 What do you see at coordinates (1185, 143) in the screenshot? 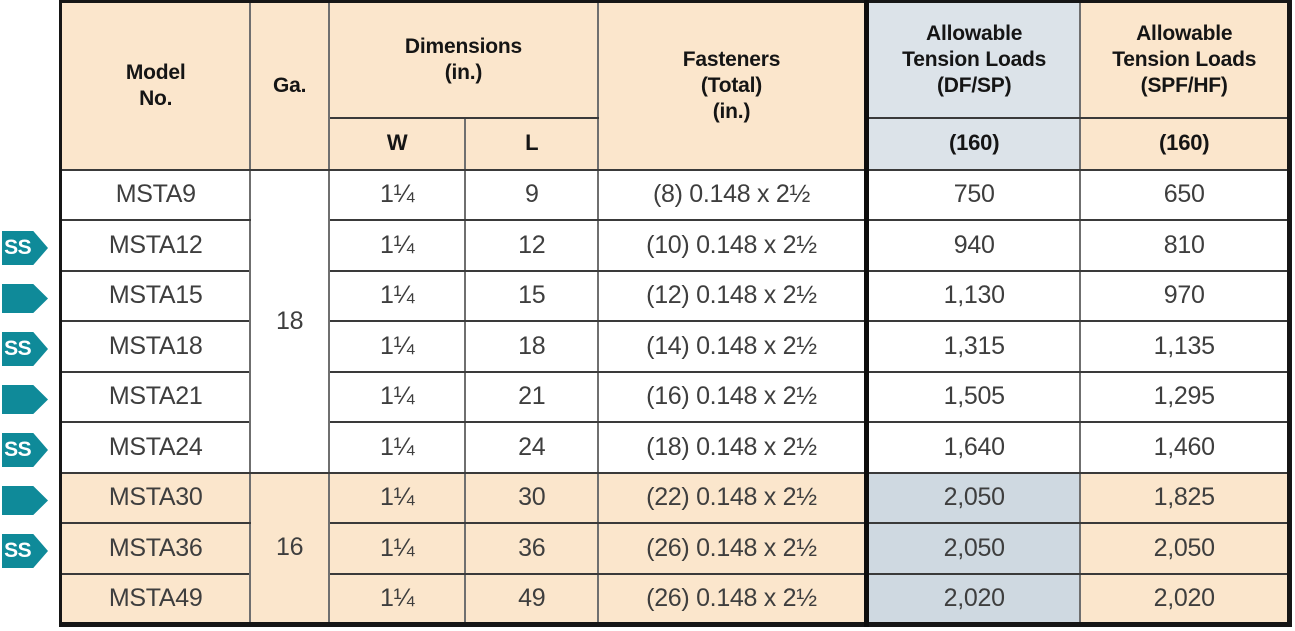
I see `header-spfhf-160: (160)` at bounding box center [1185, 143].